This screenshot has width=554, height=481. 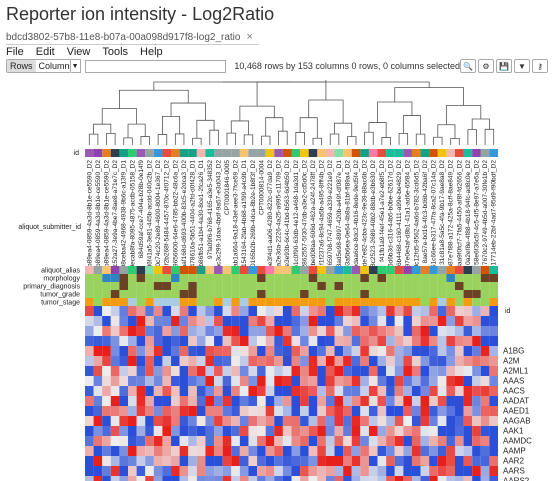 What do you see at coordinates (514, 391) in the screenshot?
I see `row-gene-label: AACS` at bounding box center [514, 391].